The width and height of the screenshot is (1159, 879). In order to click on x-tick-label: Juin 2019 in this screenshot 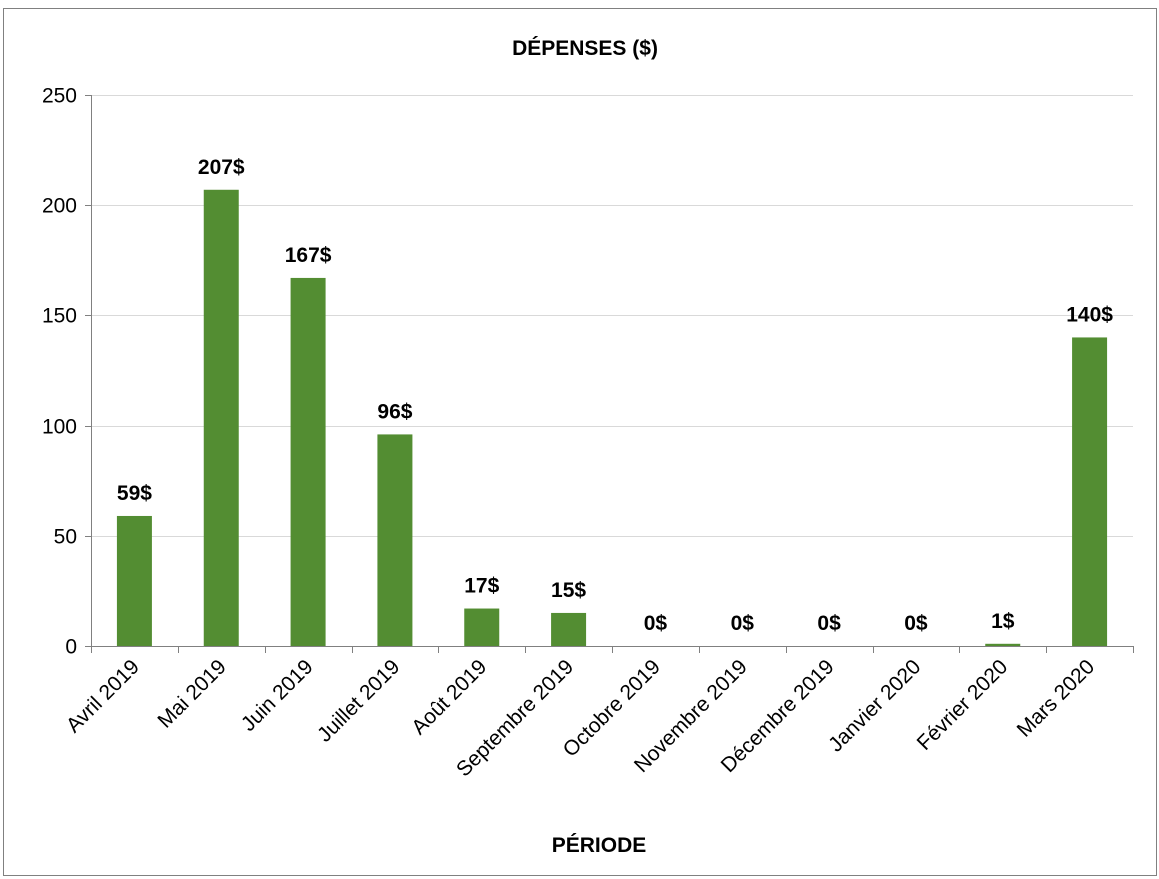, I will do `click(277, 695)`.